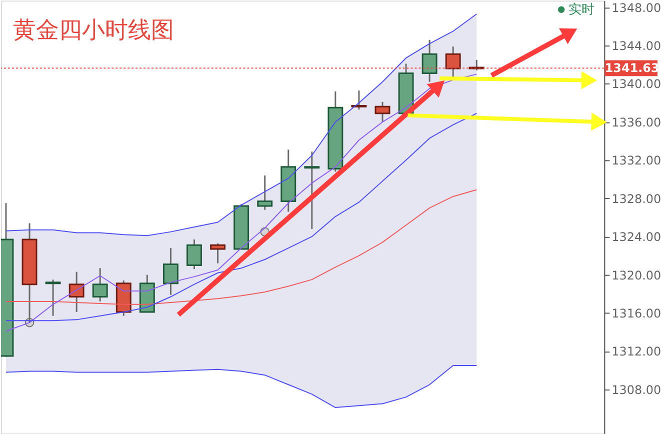 The image size is (661, 434). What do you see at coordinates (636, 275) in the screenshot?
I see `y-tick-label: 1320.00` at bounding box center [636, 275].